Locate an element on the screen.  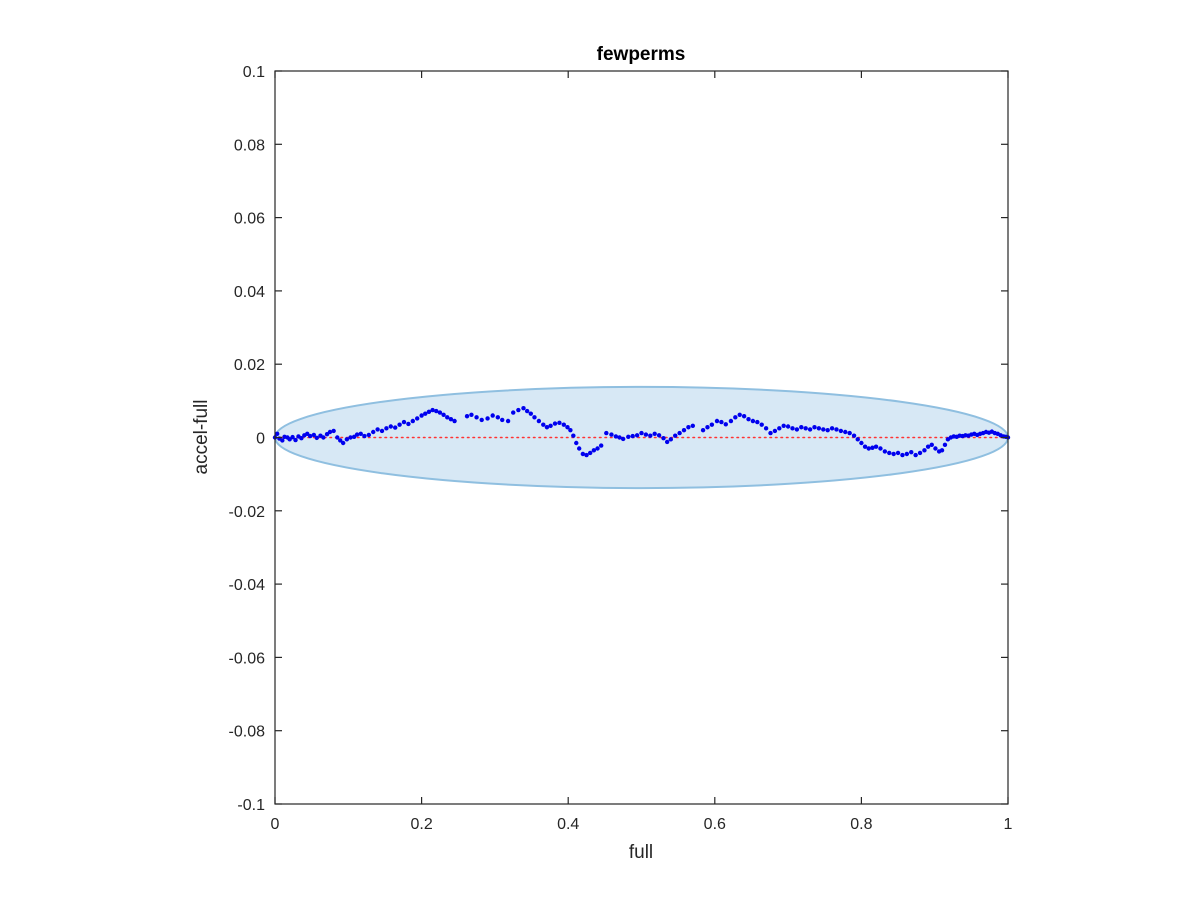
y-tick-label: -0.02 is located at coordinates (247, 512).